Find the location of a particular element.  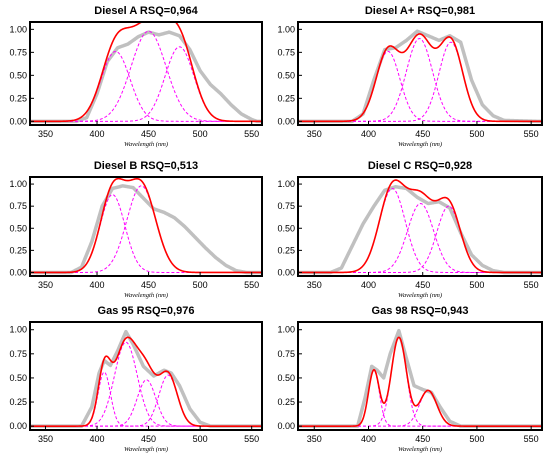

panel-title: Diesel B RSQ=0,513 is located at coordinates (146, 166).